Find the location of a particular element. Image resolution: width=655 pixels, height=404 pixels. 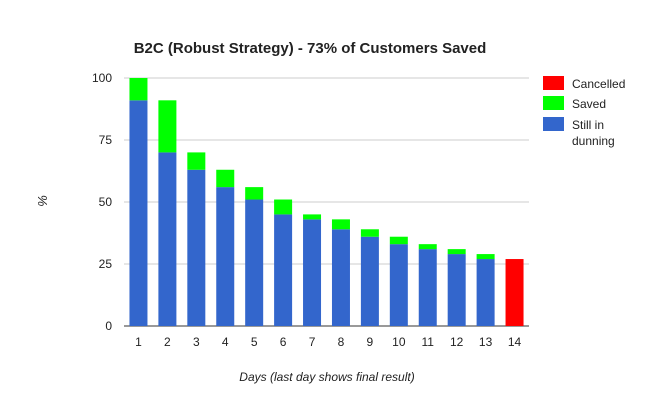

x-tick-label: 2 is located at coordinates (167, 342).